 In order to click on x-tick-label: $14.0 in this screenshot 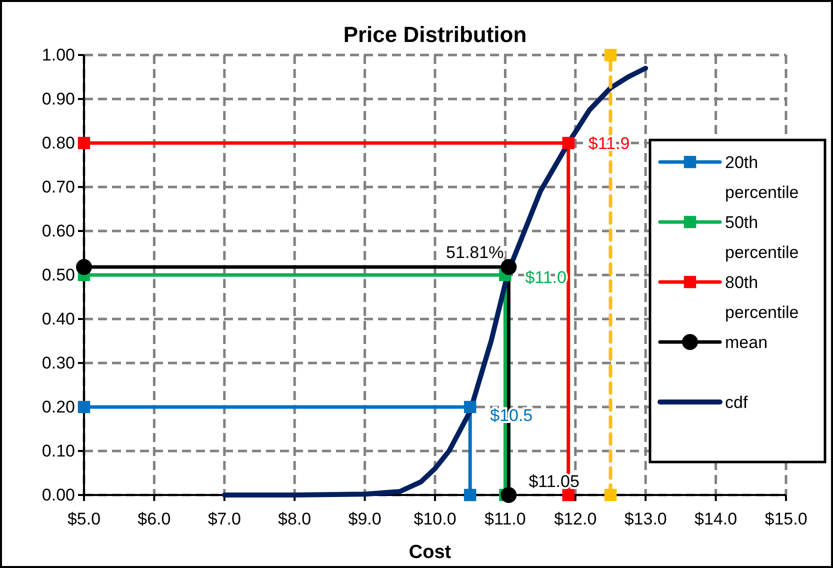, I will do `click(716, 518)`.